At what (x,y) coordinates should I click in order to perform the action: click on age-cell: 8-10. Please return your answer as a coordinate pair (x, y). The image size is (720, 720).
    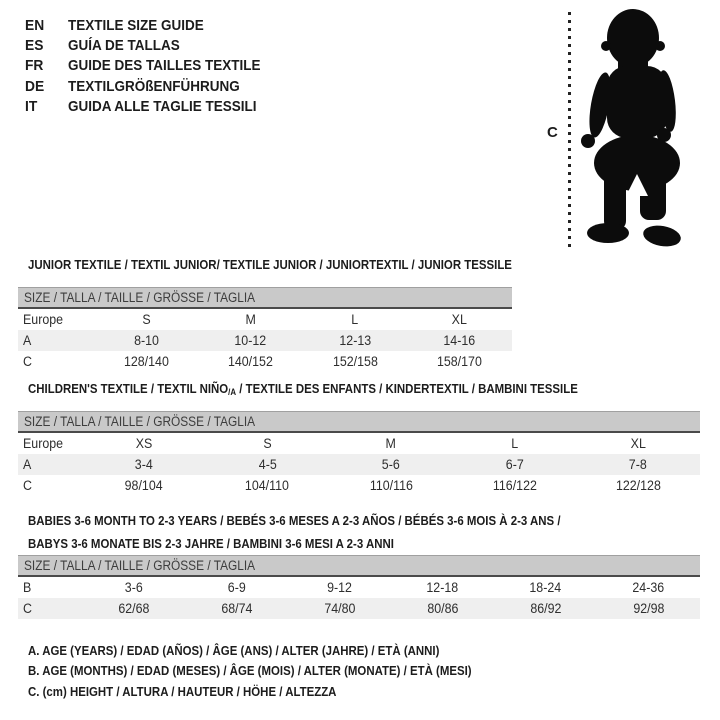
    Looking at the image, I should click on (146, 340).